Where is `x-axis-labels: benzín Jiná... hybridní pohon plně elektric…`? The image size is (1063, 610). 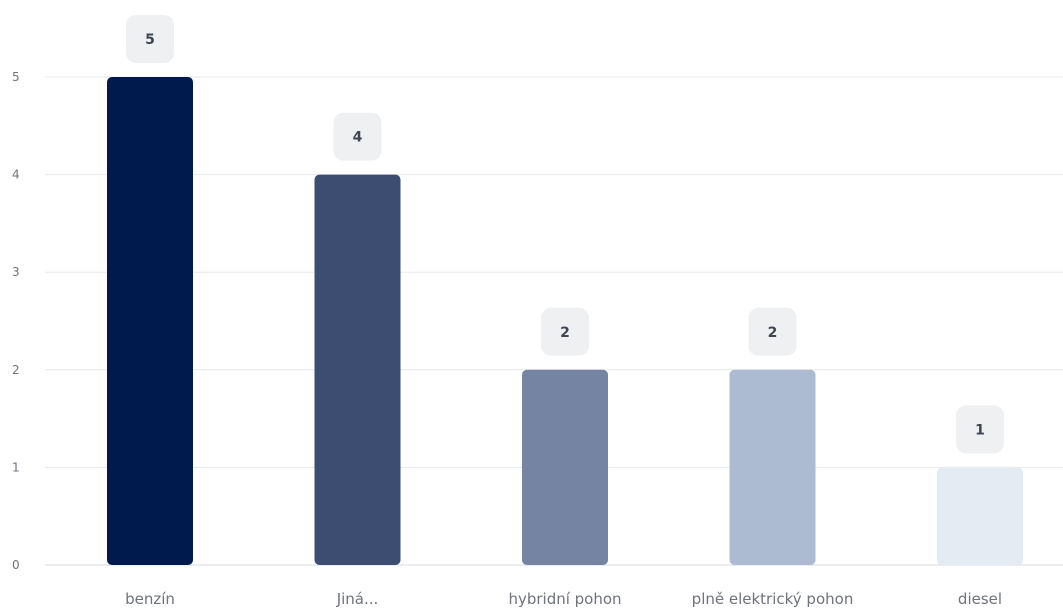 x-axis-labels: benzín Jiná... hybridní pohon plně elektric… is located at coordinates (563, 599).